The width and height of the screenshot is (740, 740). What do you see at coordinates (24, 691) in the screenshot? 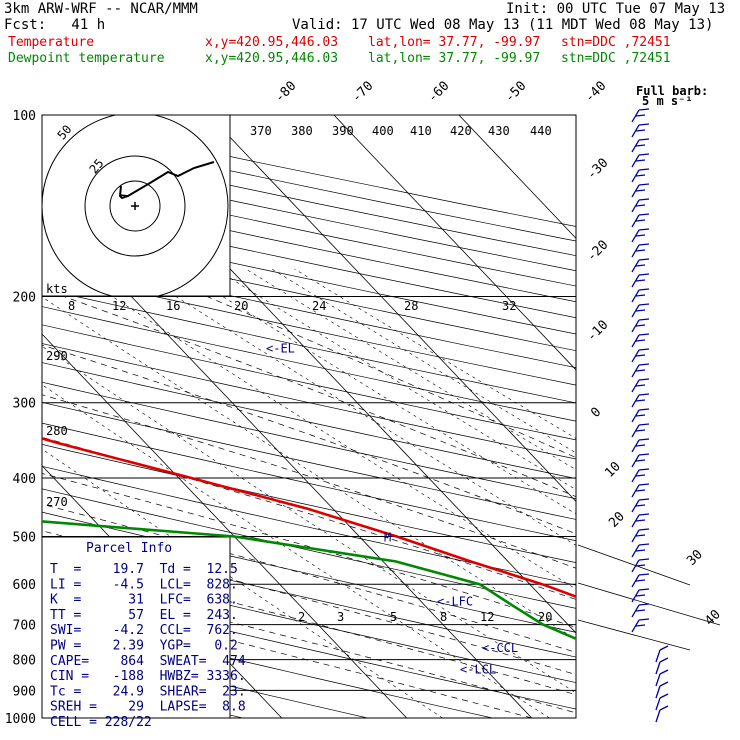
I see `pressure-label-900: 900` at bounding box center [24, 691].